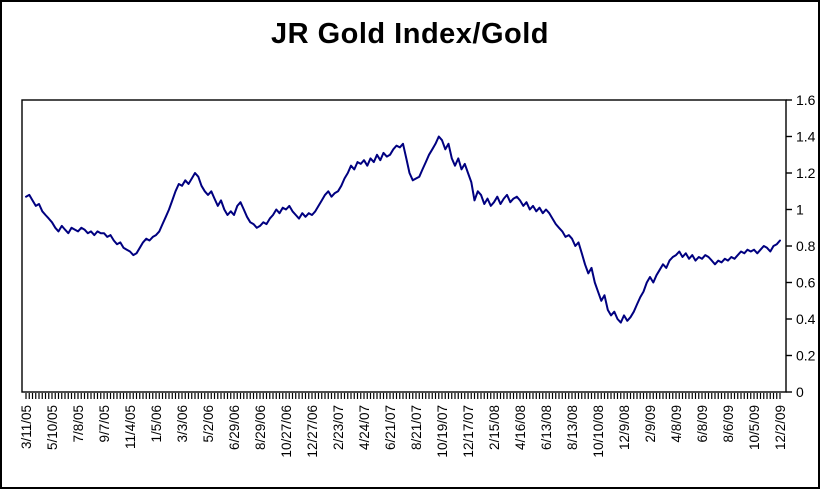  Describe the element at coordinates (806, 100) in the screenshot. I see `y-axis-label: 1.6` at that location.